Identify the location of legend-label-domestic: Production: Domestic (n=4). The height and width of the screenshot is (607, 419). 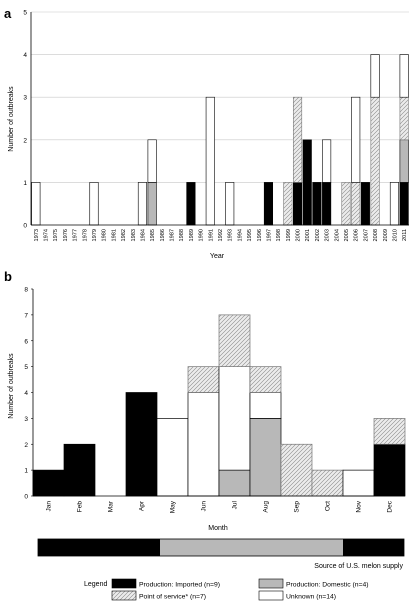
(327, 585).